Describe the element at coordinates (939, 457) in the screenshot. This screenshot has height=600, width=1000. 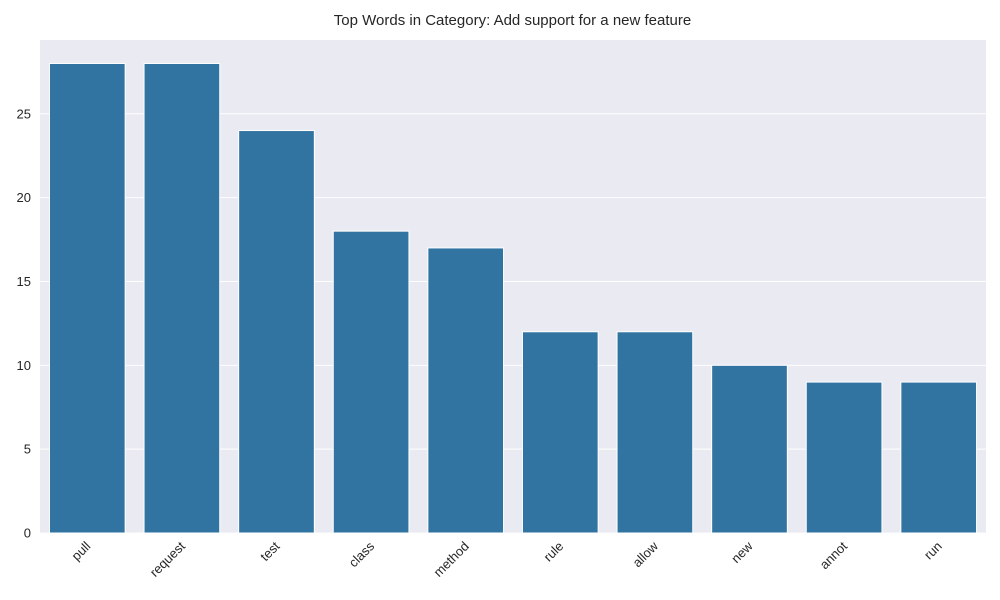
I see `bar-run` at that location.